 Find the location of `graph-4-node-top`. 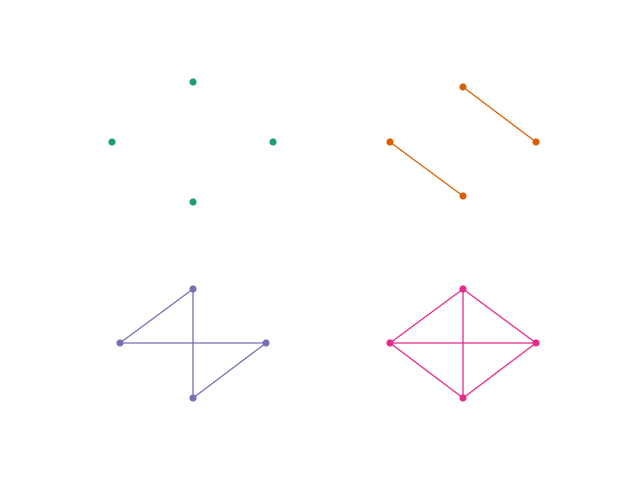

graph-4-node-top is located at coordinates (463, 289).